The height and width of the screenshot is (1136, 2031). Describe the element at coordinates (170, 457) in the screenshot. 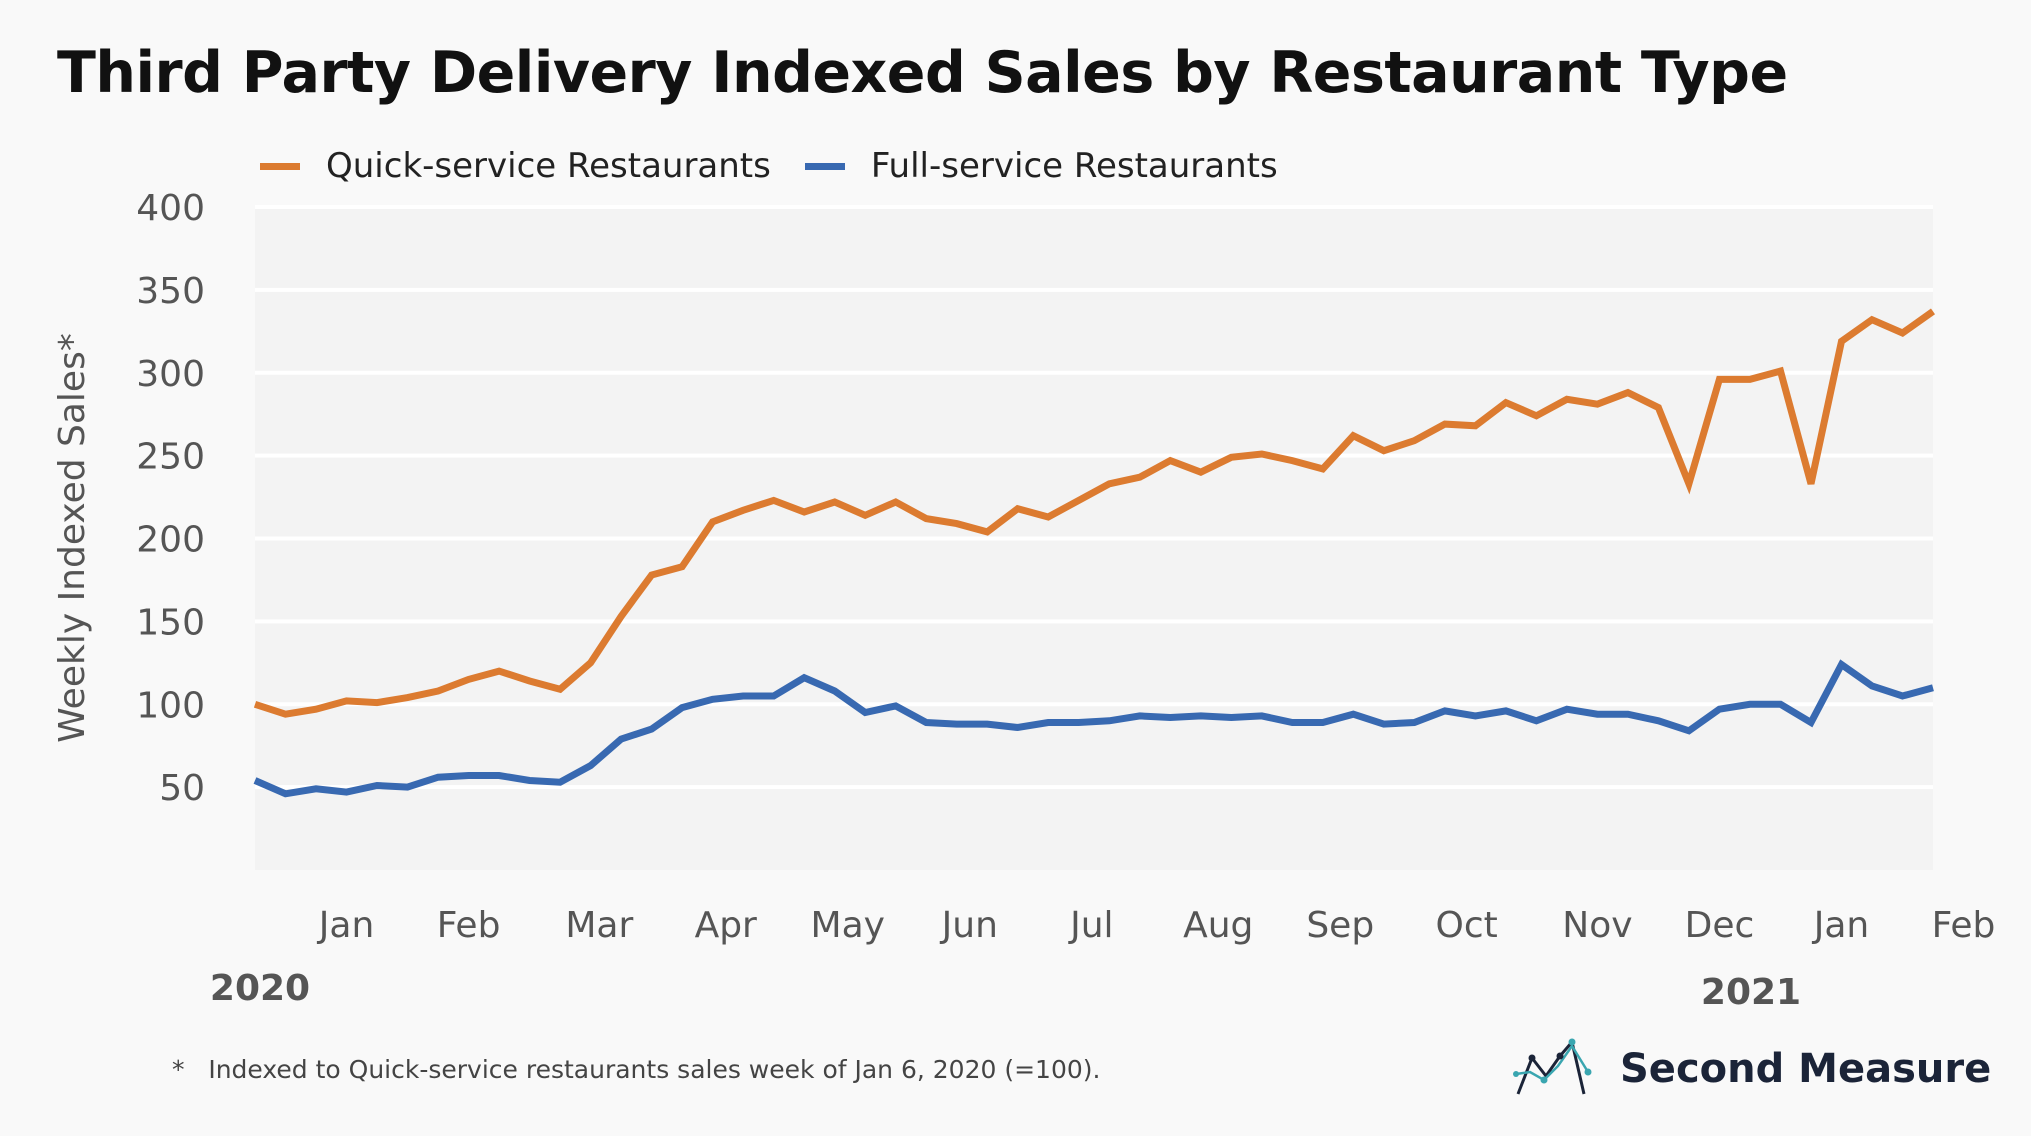

I see `y-tick-label: 250` at that location.